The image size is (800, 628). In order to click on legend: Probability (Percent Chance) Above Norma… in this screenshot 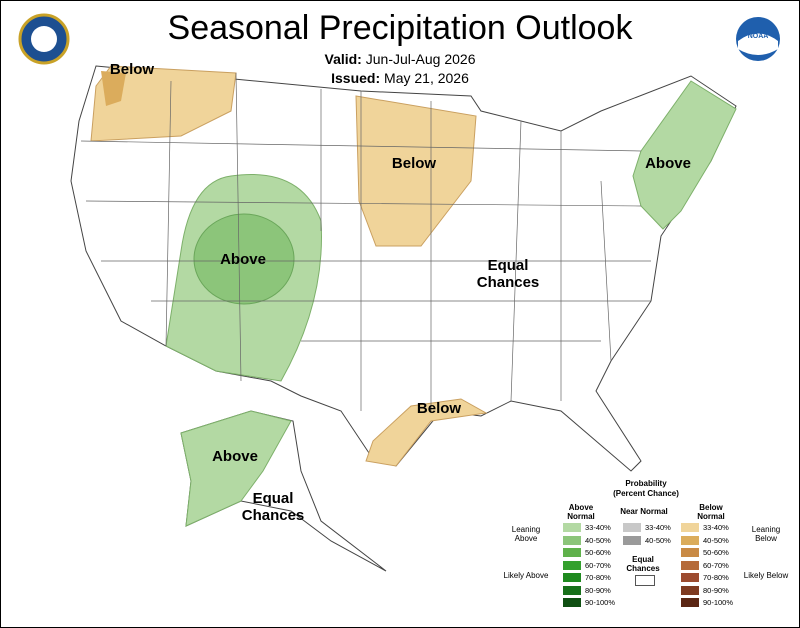, I will do `click(646, 546)`.